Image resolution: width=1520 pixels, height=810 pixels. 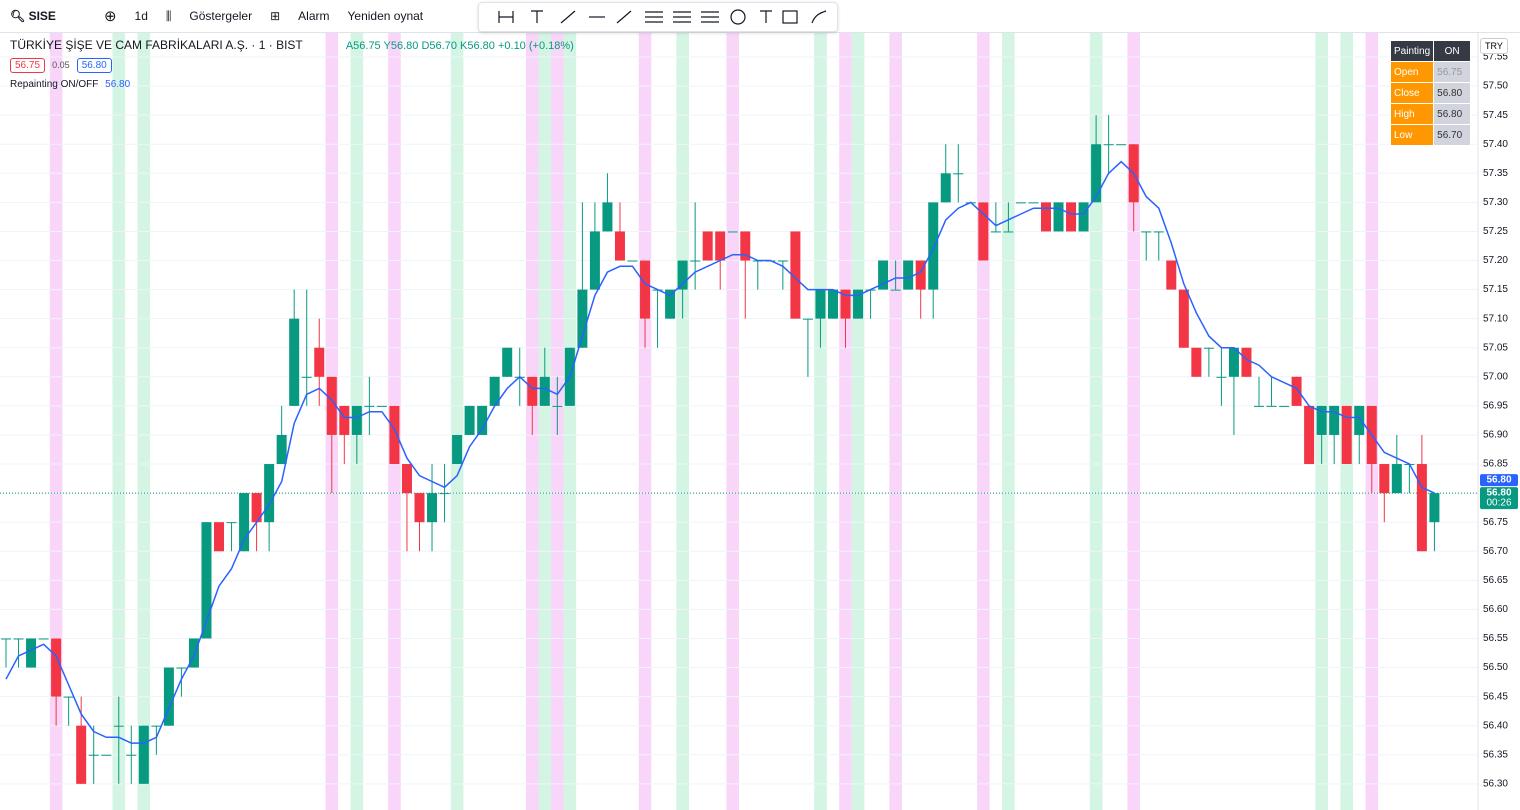 What do you see at coordinates (1495, 783) in the screenshot?
I see `y-tick-label: 56.30` at bounding box center [1495, 783].